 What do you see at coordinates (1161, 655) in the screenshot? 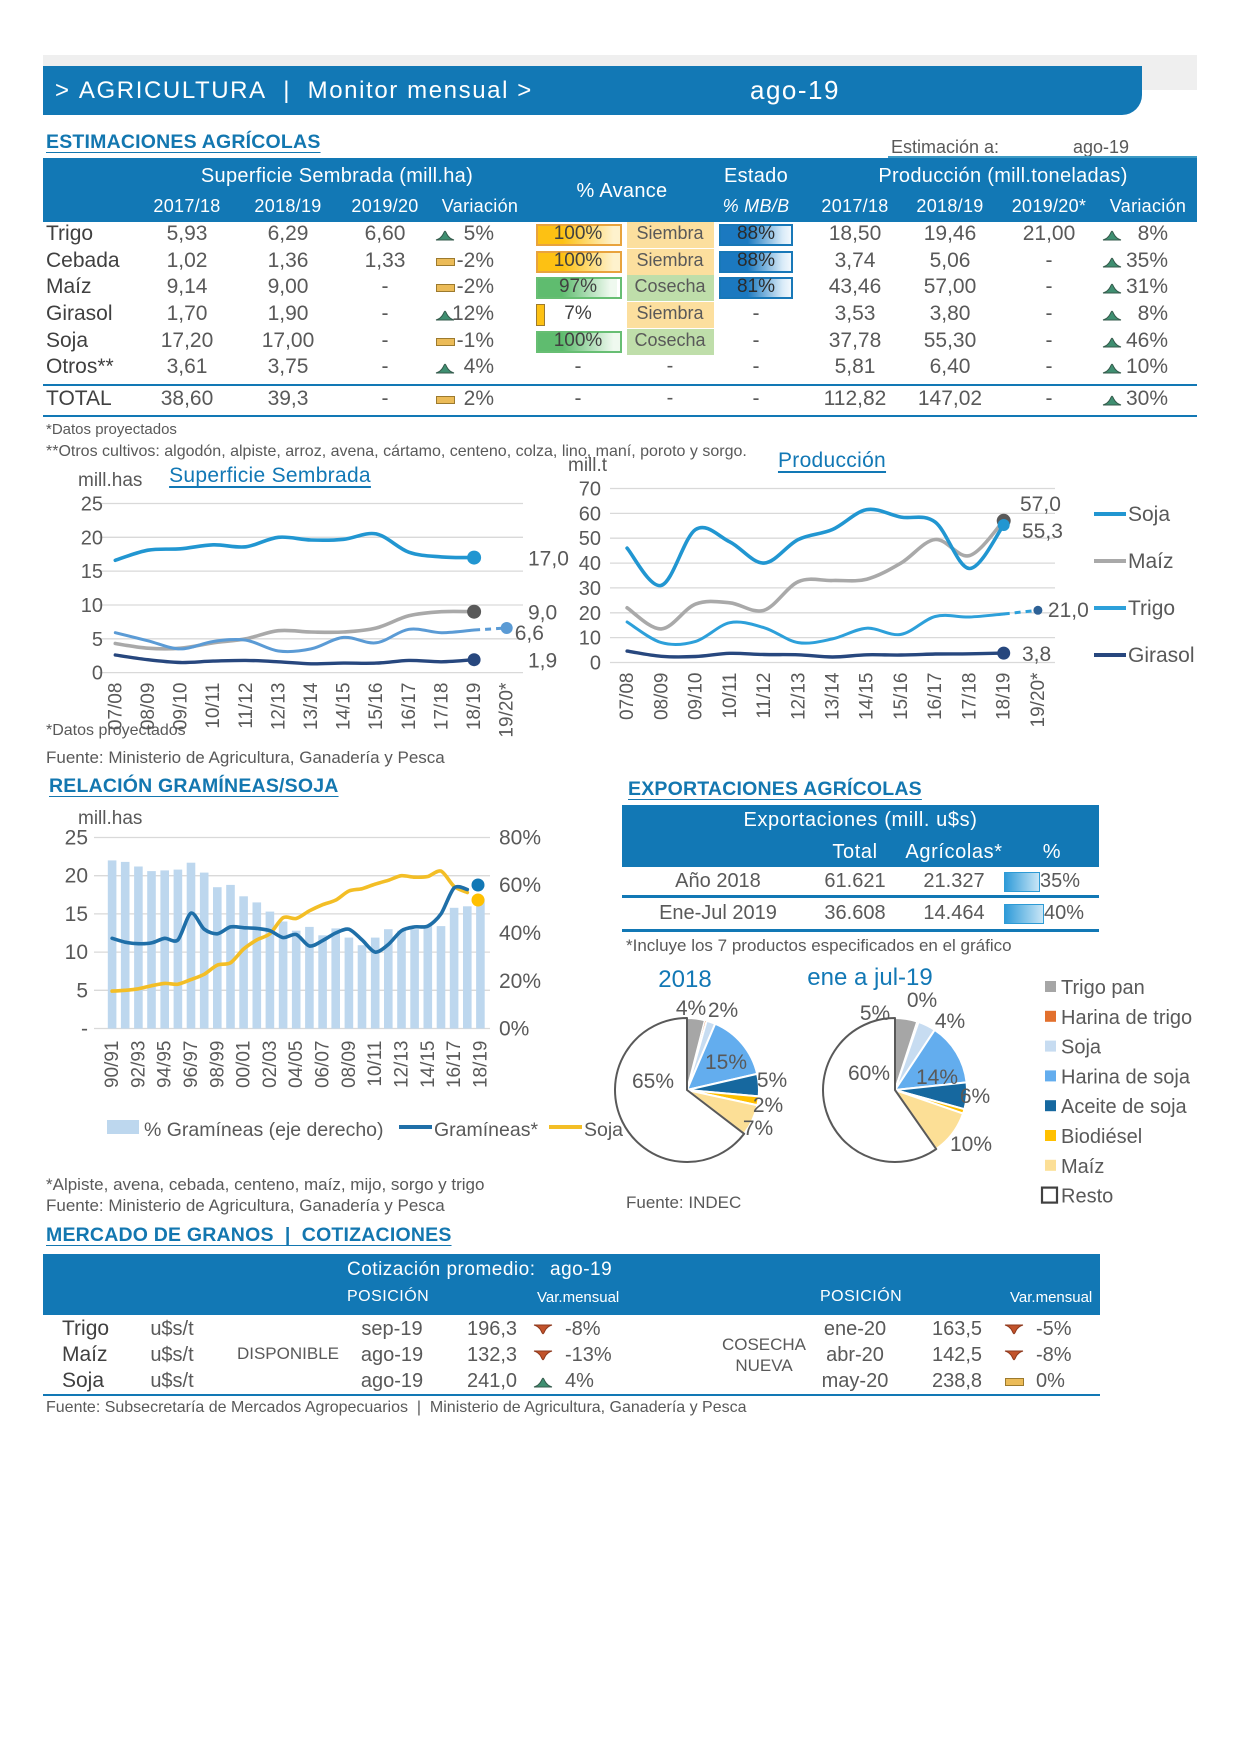
I see `svg-text: Girasol` at bounding box center [1161, 655].